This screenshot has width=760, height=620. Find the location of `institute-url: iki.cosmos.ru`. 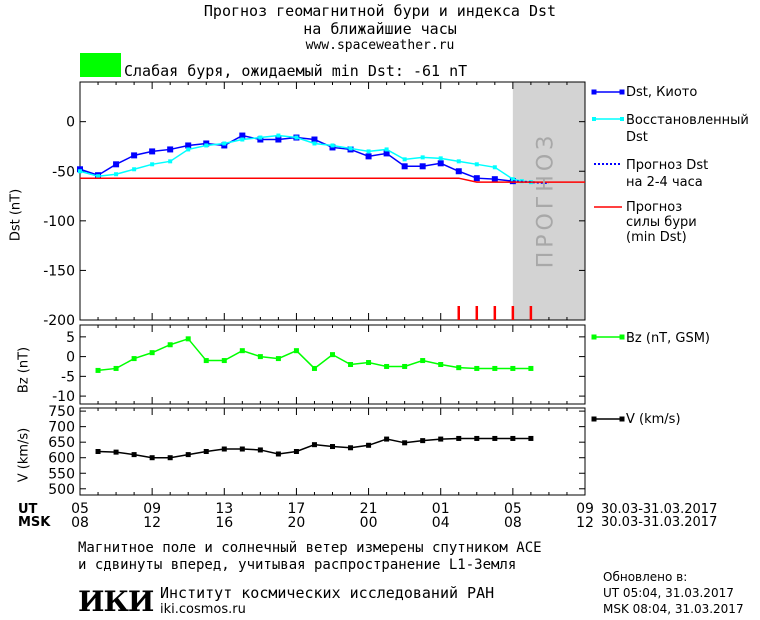

institute-url: iki.cosmos.ru is located at coordinates (203, 609).